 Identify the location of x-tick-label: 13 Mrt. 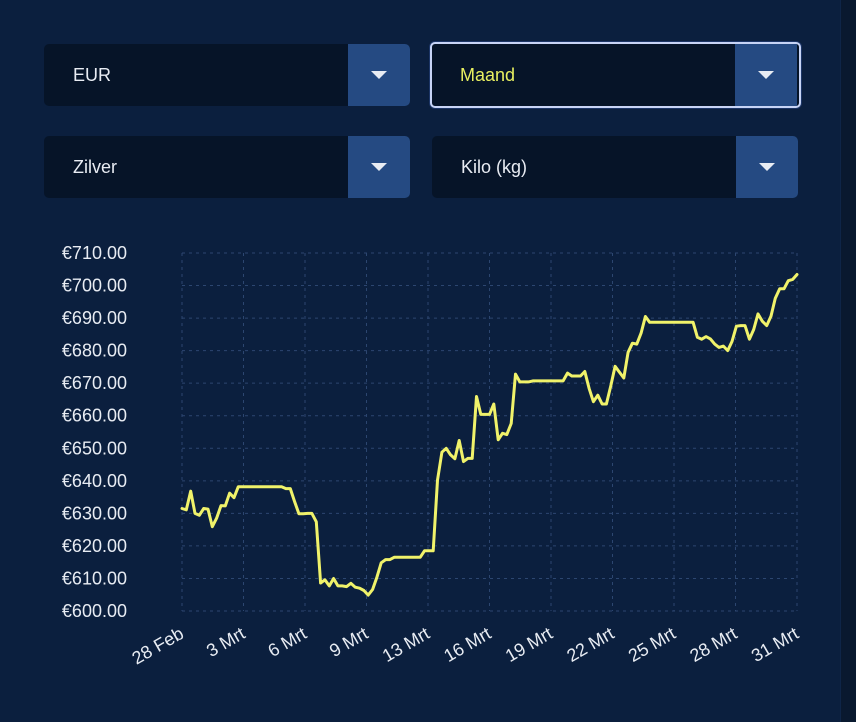
(406, 644).